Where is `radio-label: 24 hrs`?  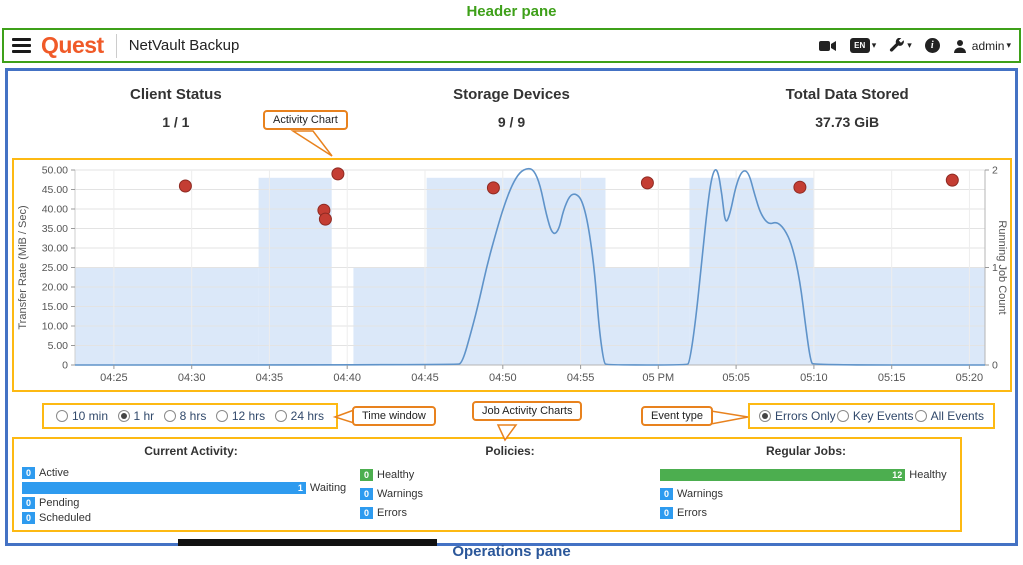 radio-label: 24 hrs is located at coordinates (307, 416).